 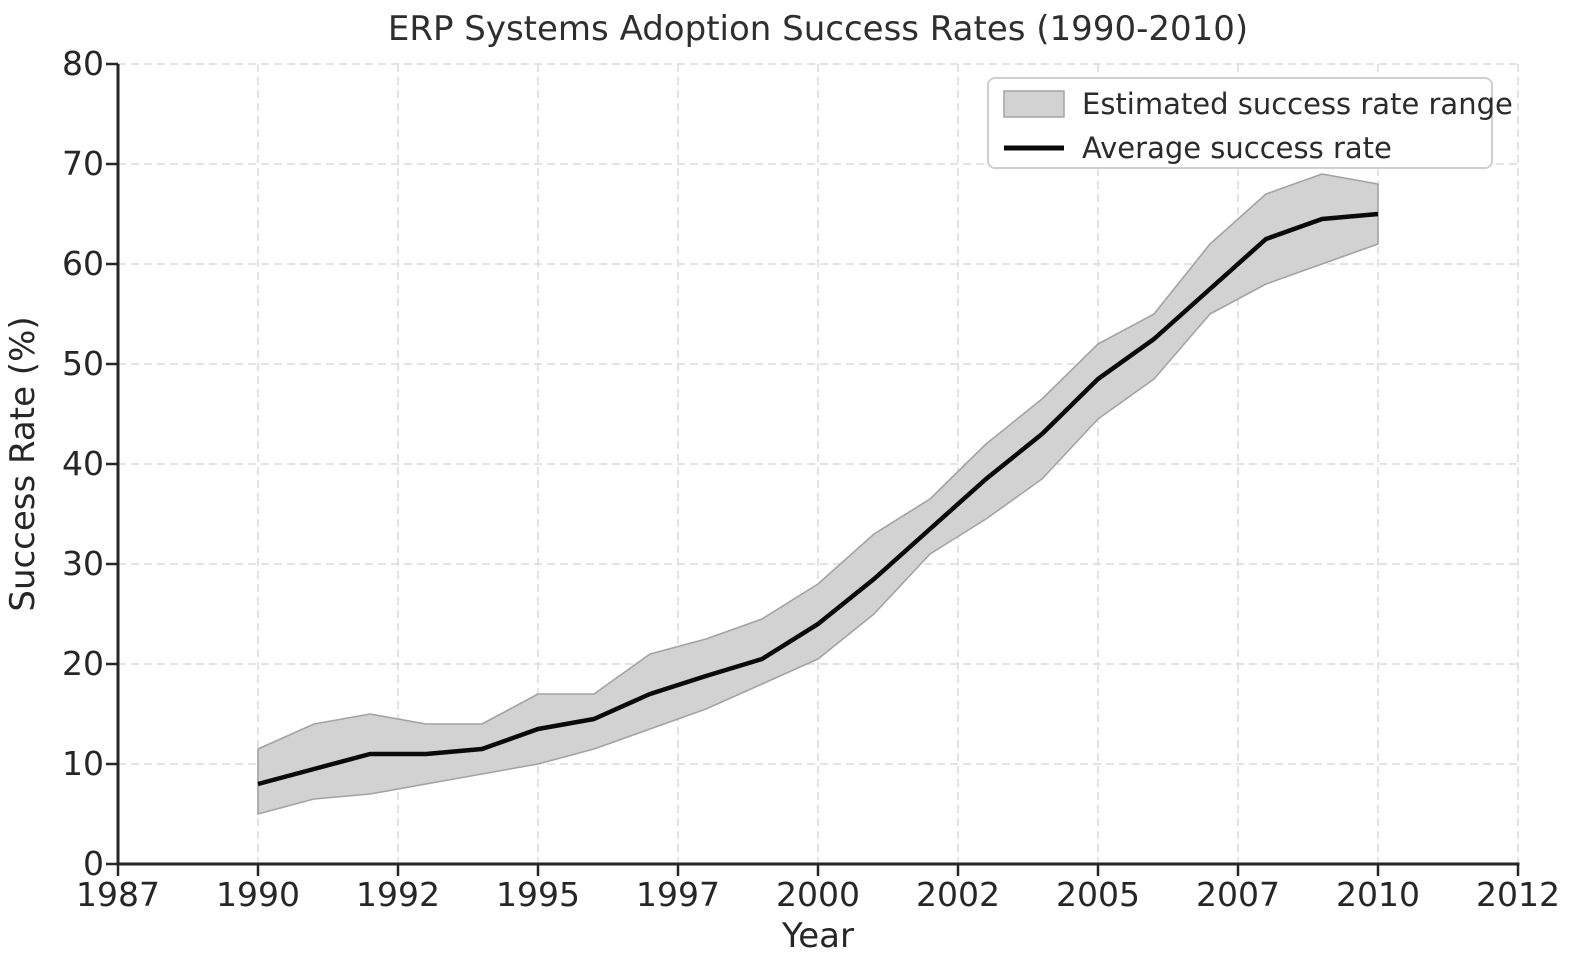 What do you see at coordinates (83, 663) in the screenshot?
I see `y-tick-label: 20` at bounding box center [83, 663].